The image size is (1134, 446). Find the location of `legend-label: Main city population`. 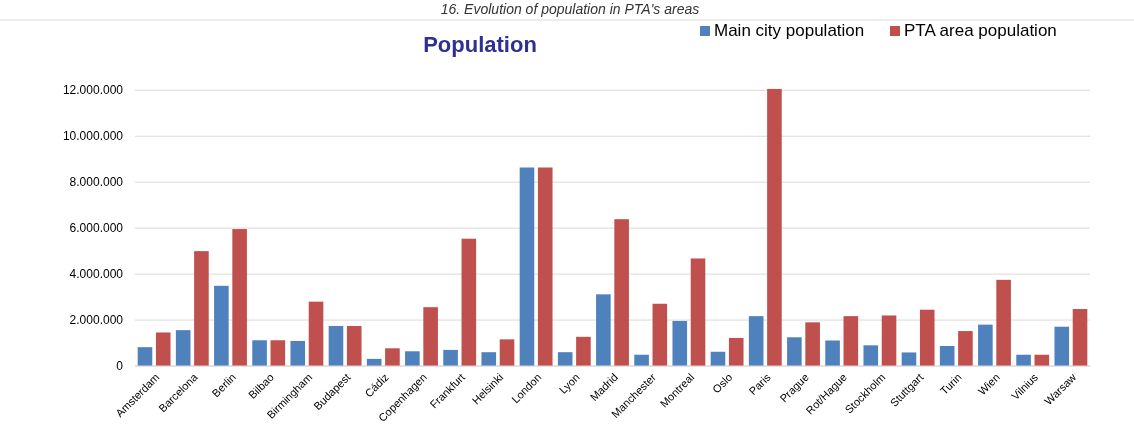

legend-label: Main city population is located at coordinates (789, 30).